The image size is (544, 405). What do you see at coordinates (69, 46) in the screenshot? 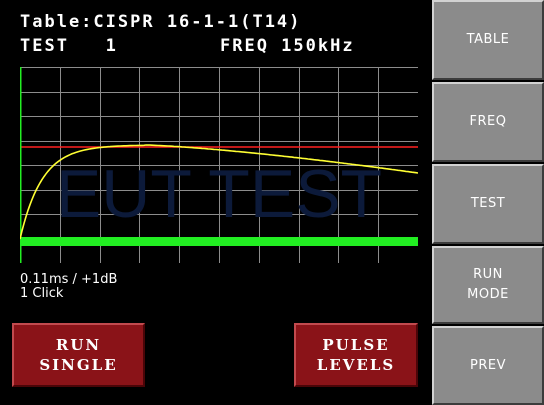
I see `test-number-label: TEST 1` at bounding box center [69, 46].